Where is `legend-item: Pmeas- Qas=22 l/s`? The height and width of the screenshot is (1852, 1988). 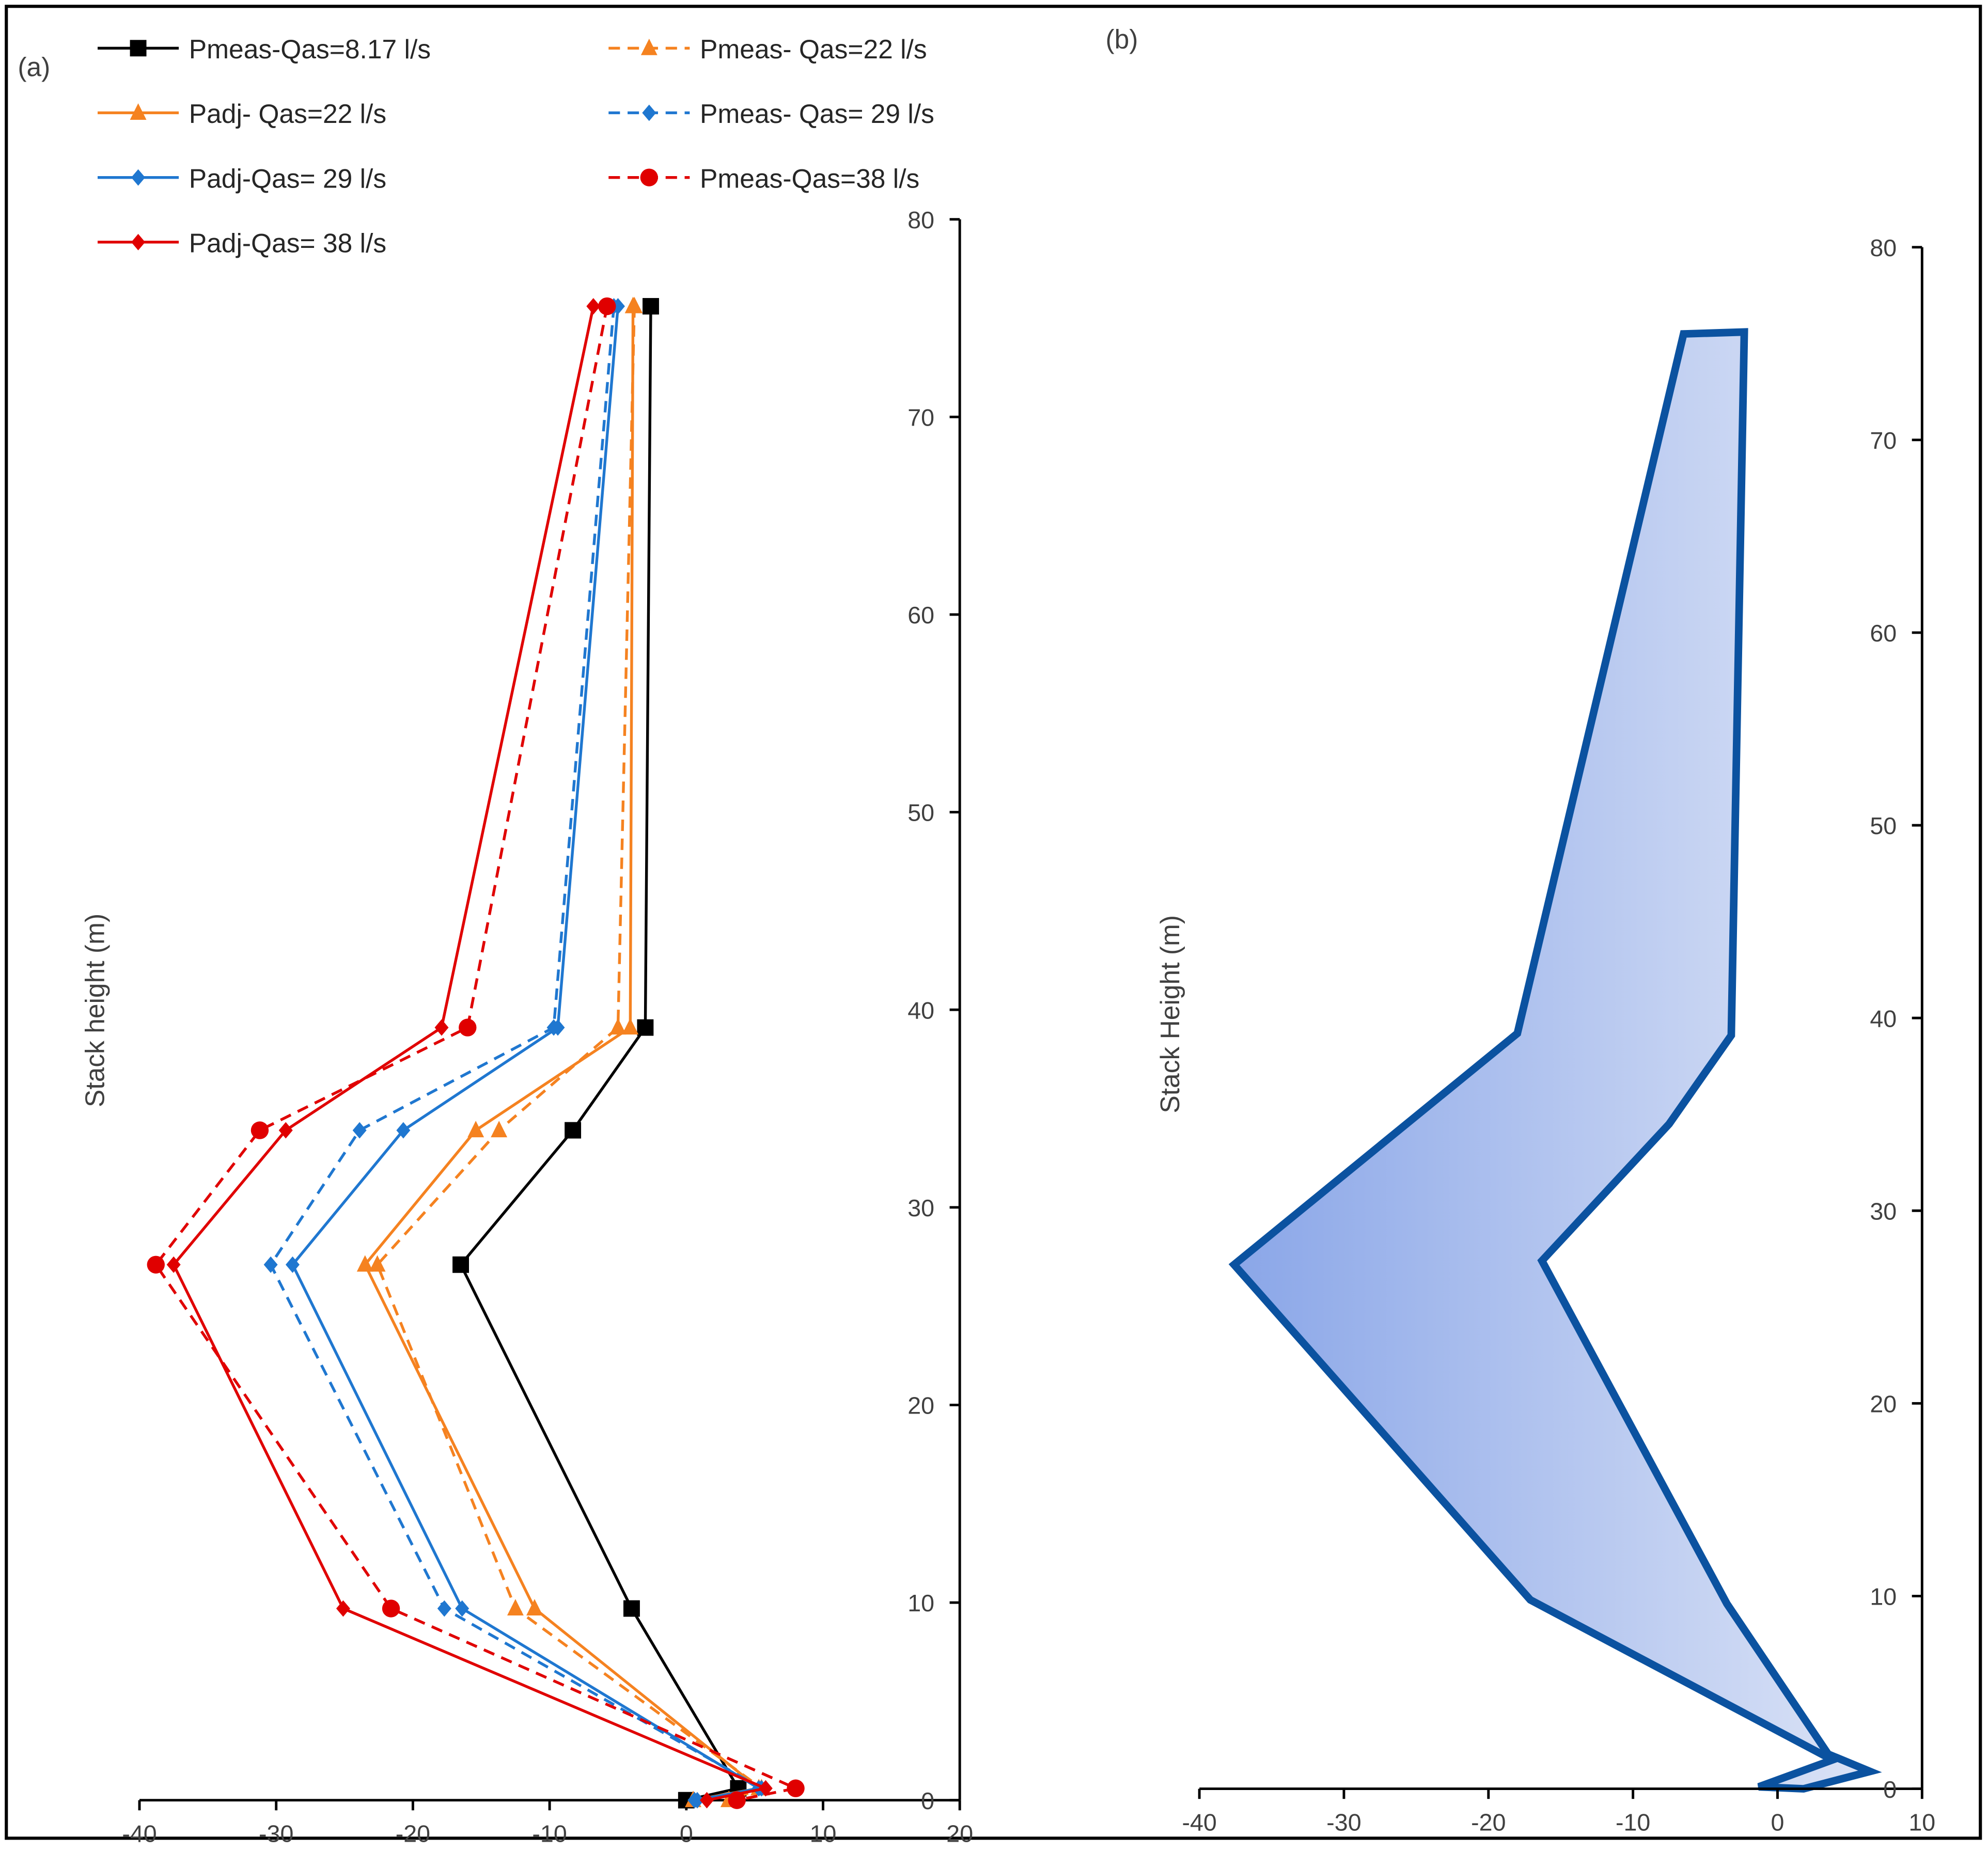
legend-item: Pmeas- Qas=22 l/s is located at coordinates (767, 49).